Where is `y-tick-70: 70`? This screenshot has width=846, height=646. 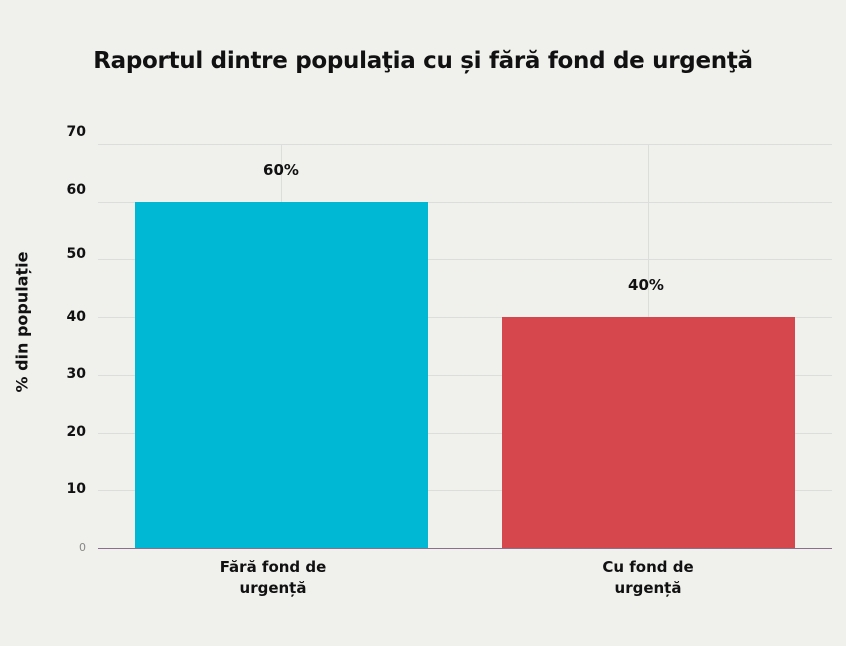 y-tick-70: 70 is located at coordinates (76, 132).